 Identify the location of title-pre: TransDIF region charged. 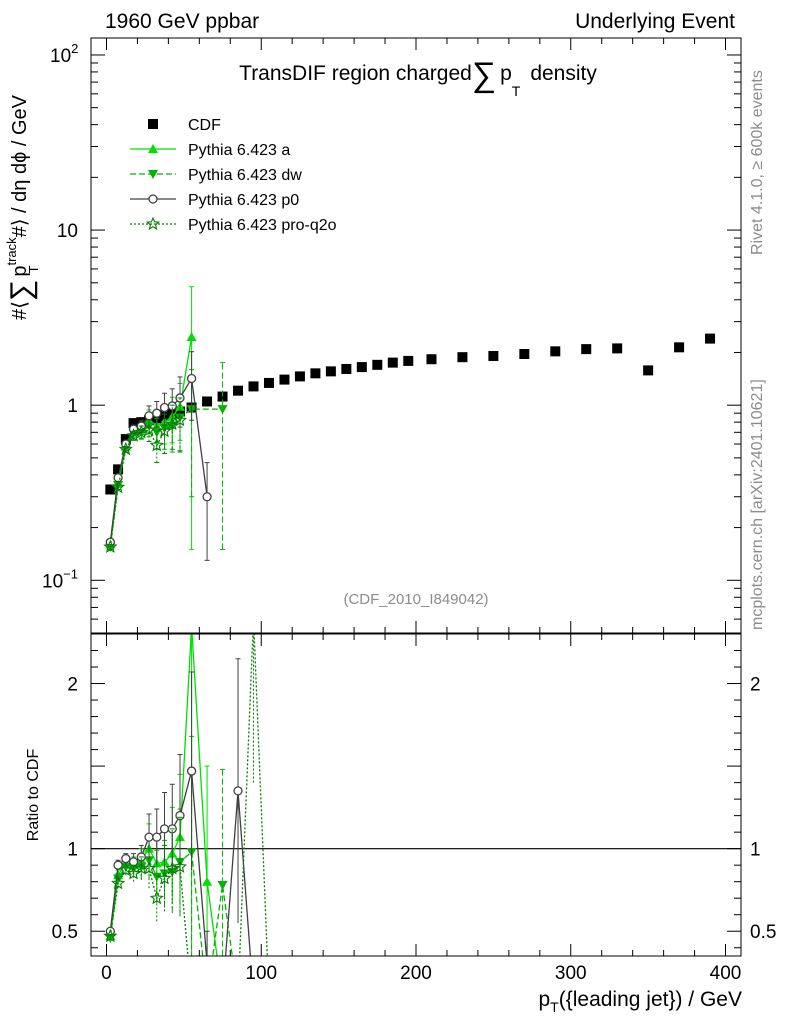
(355, 73).